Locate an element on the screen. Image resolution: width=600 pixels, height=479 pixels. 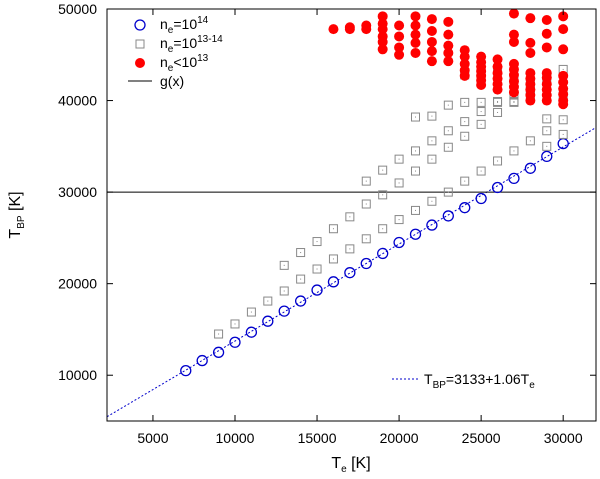
legend-label-ne14: ne=1014 is located at coordinates (184, 25).